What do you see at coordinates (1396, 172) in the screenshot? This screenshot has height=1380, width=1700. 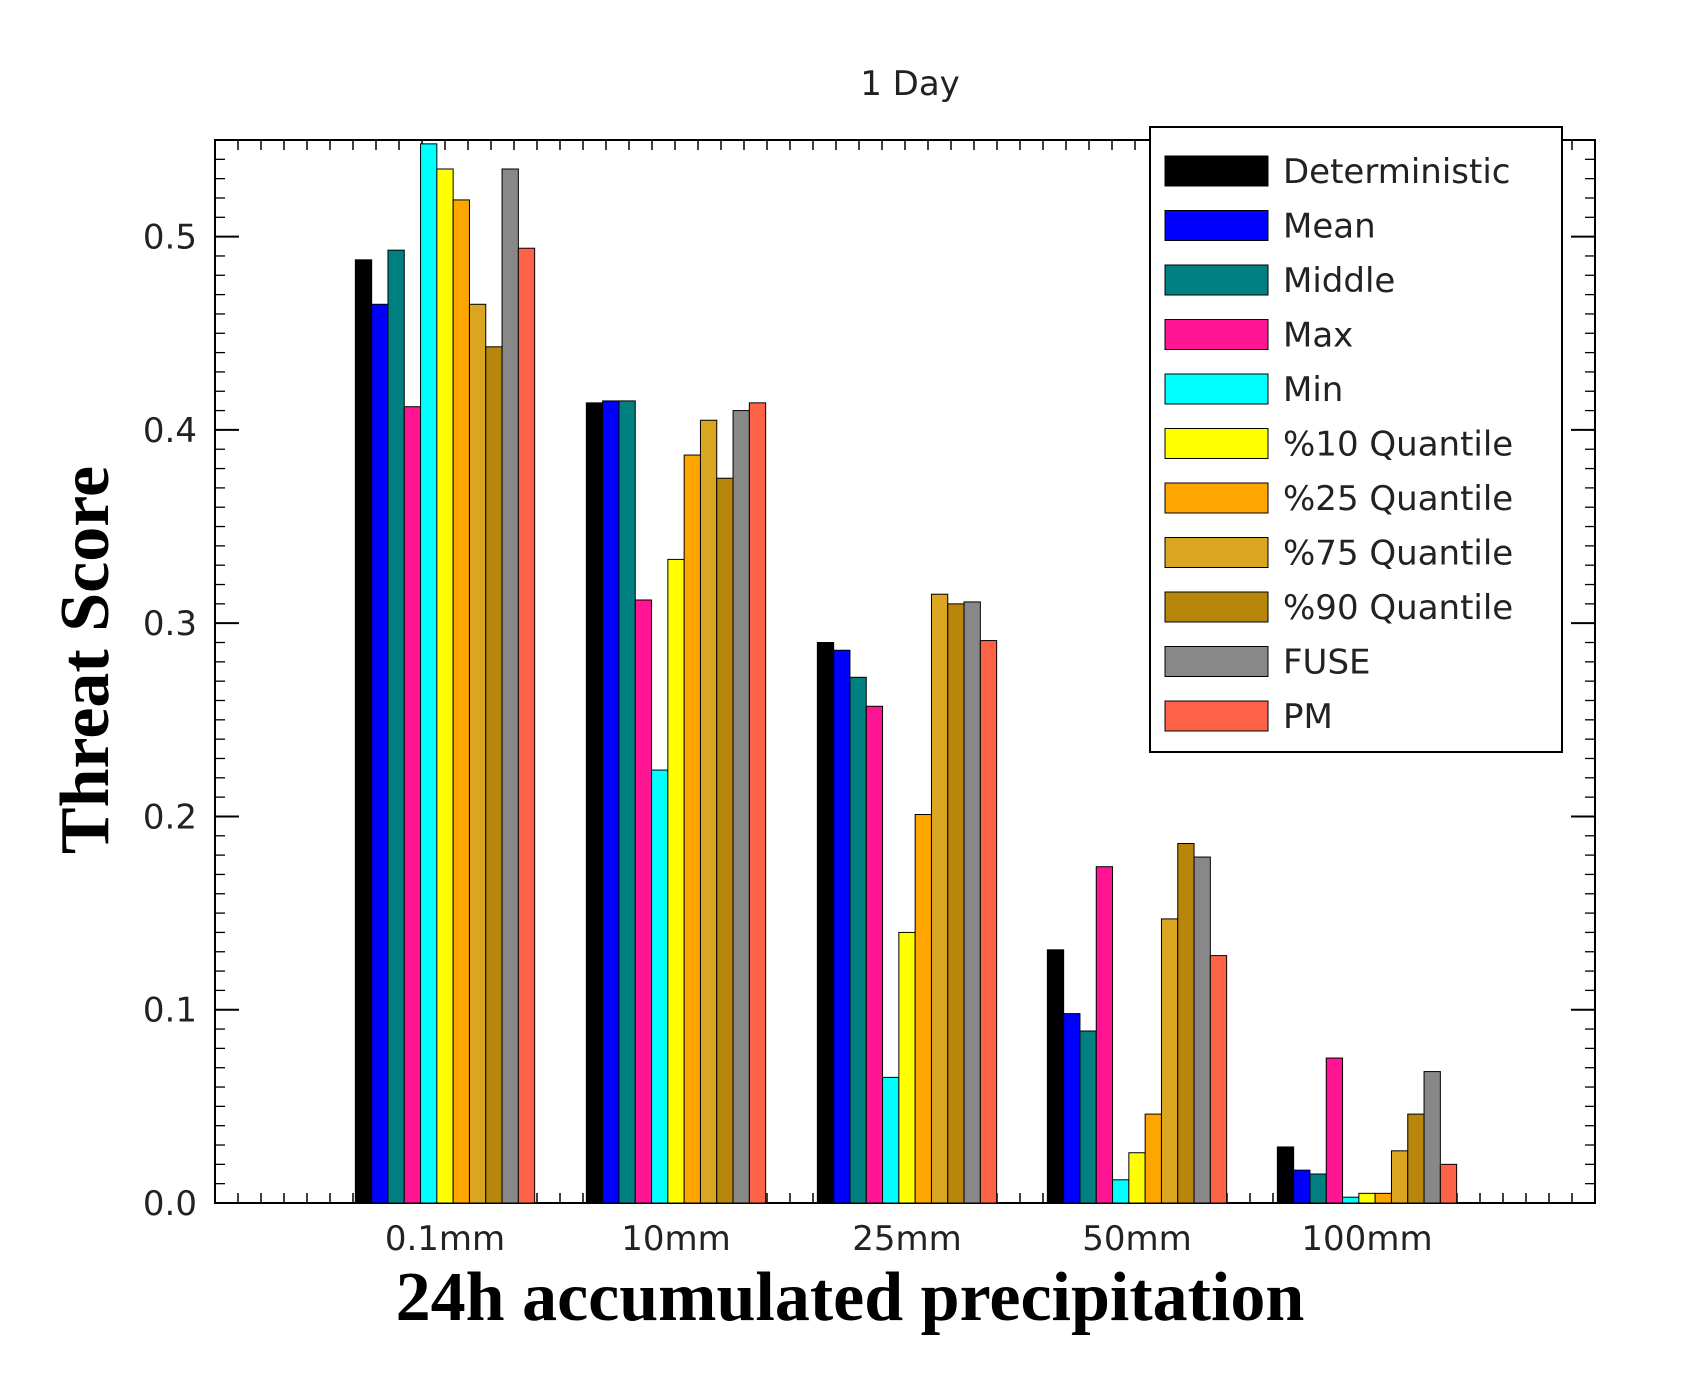 I see `legend-label: Deterministic` at bounding box center [1396, 172].